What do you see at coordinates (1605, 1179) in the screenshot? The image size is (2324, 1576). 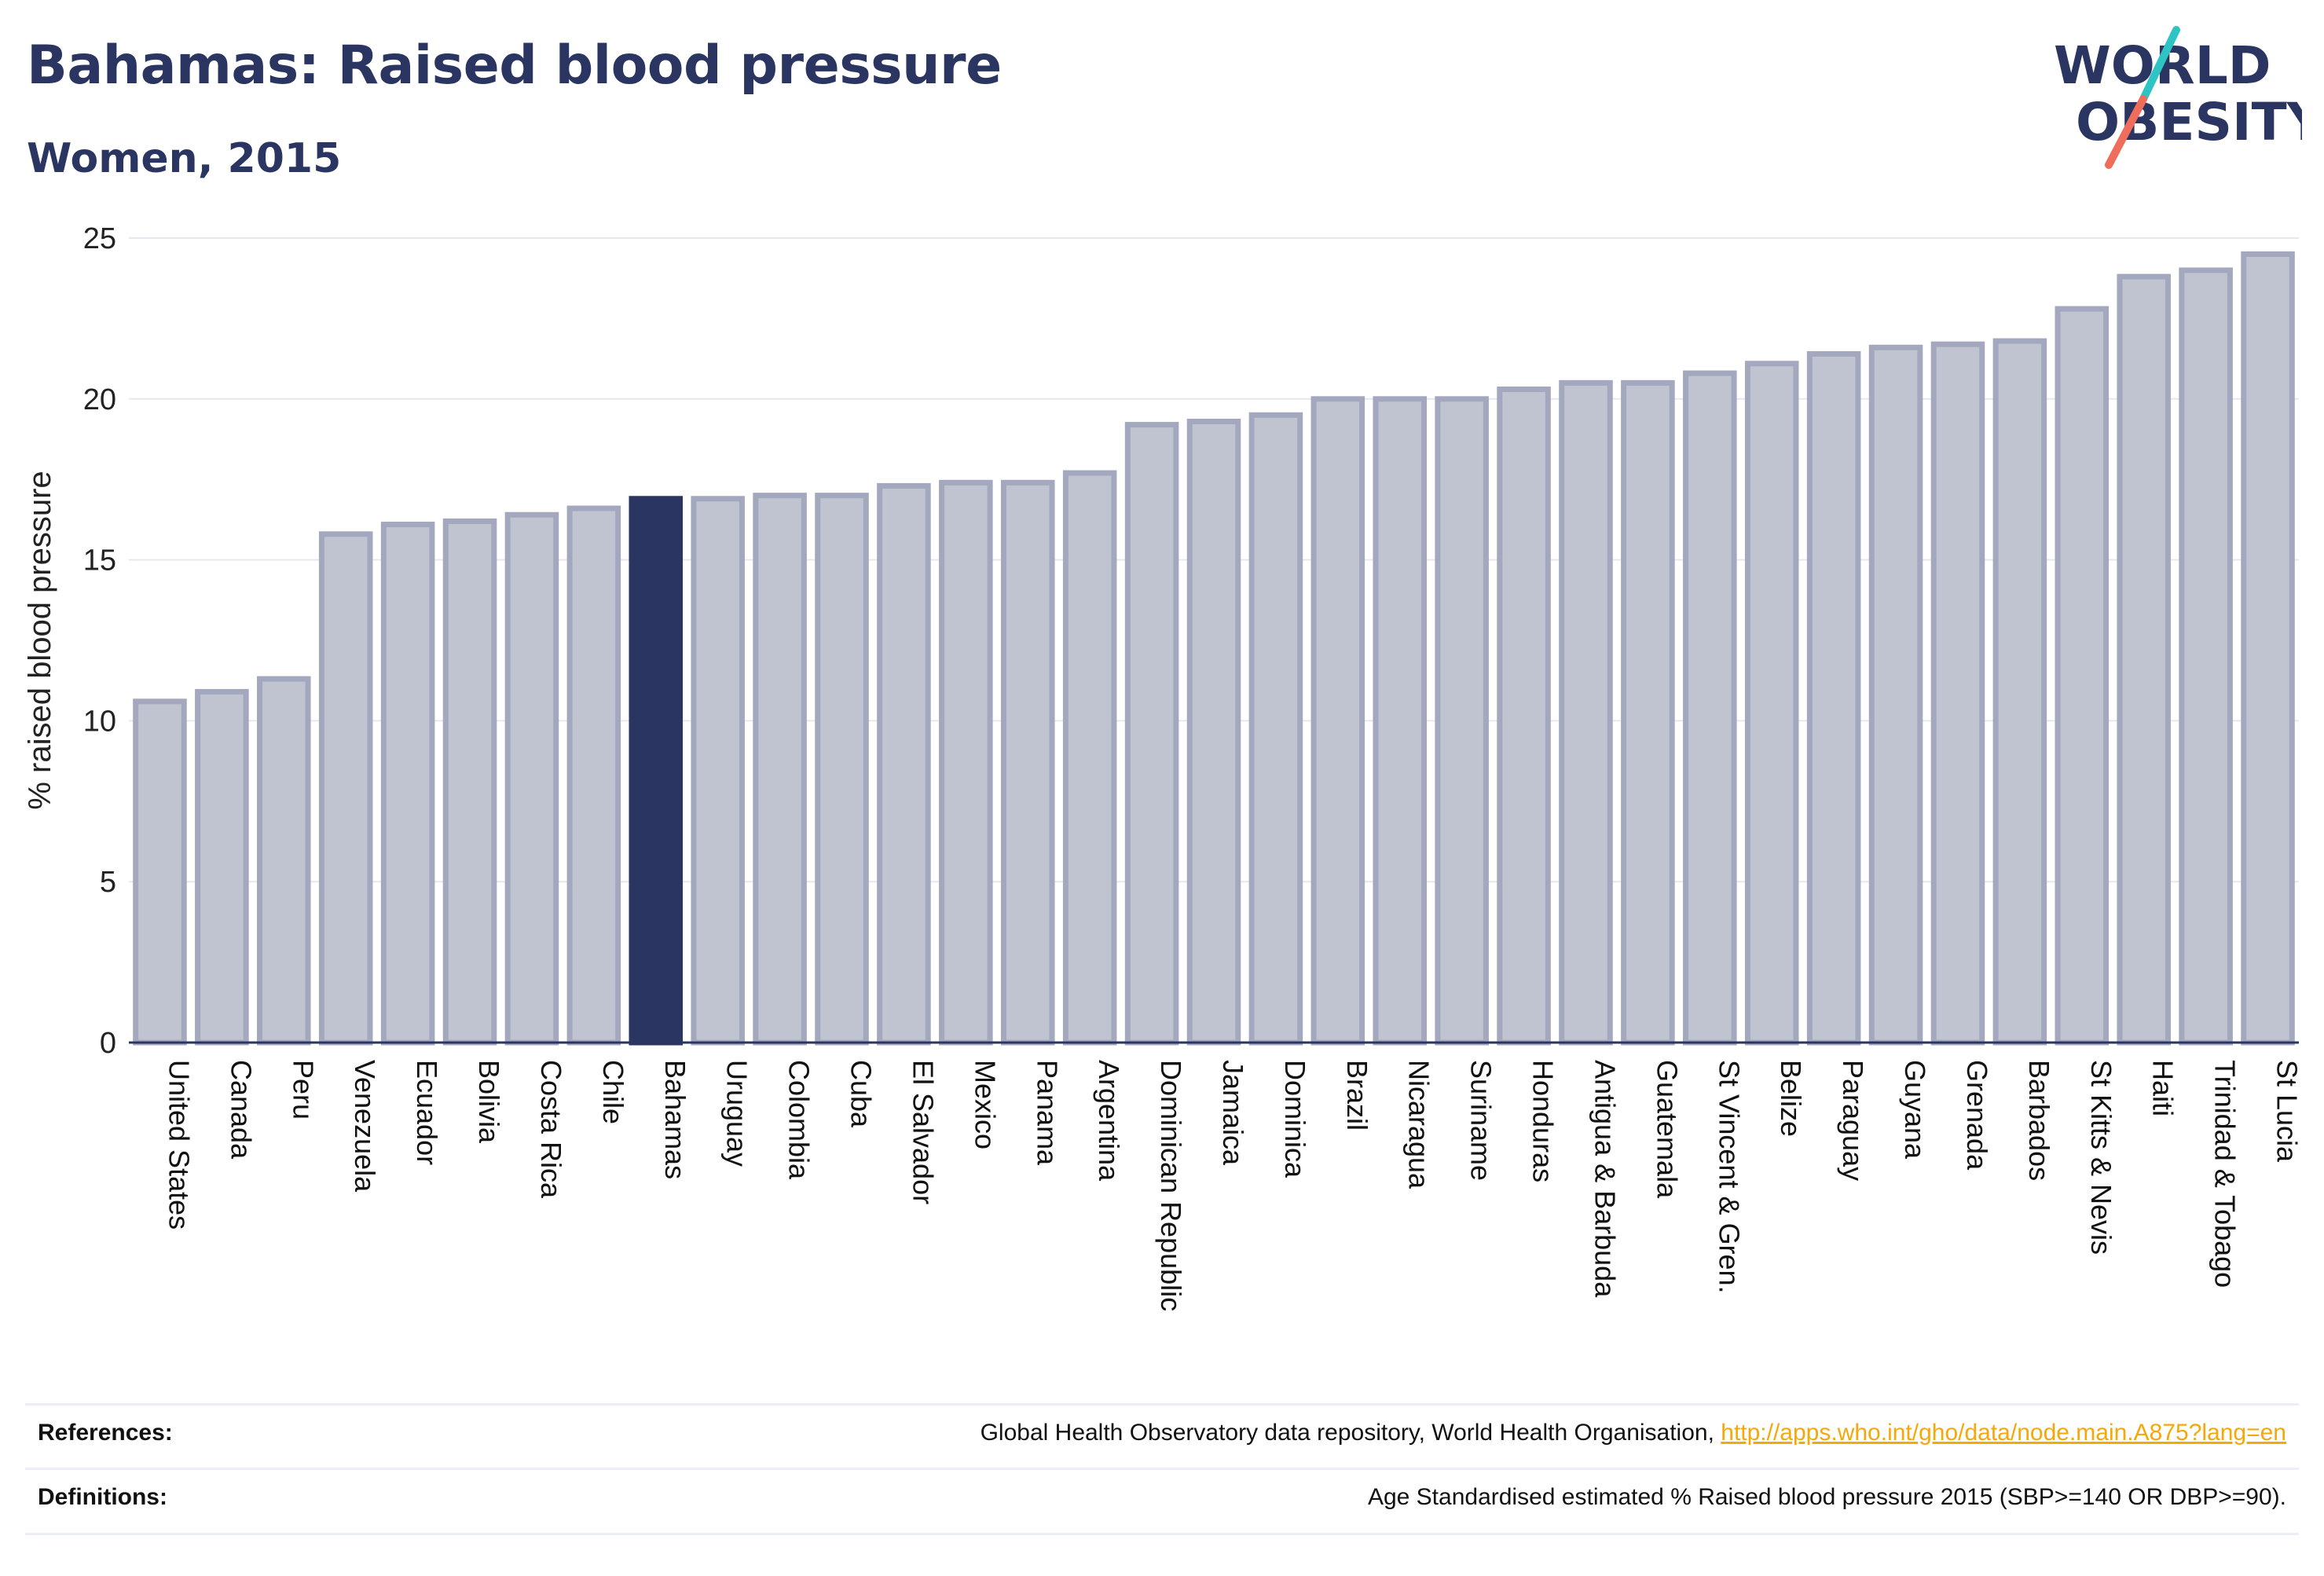 I see `x-tick-label: Antigua & Barbuda` at bounding box center [1605, 1179].